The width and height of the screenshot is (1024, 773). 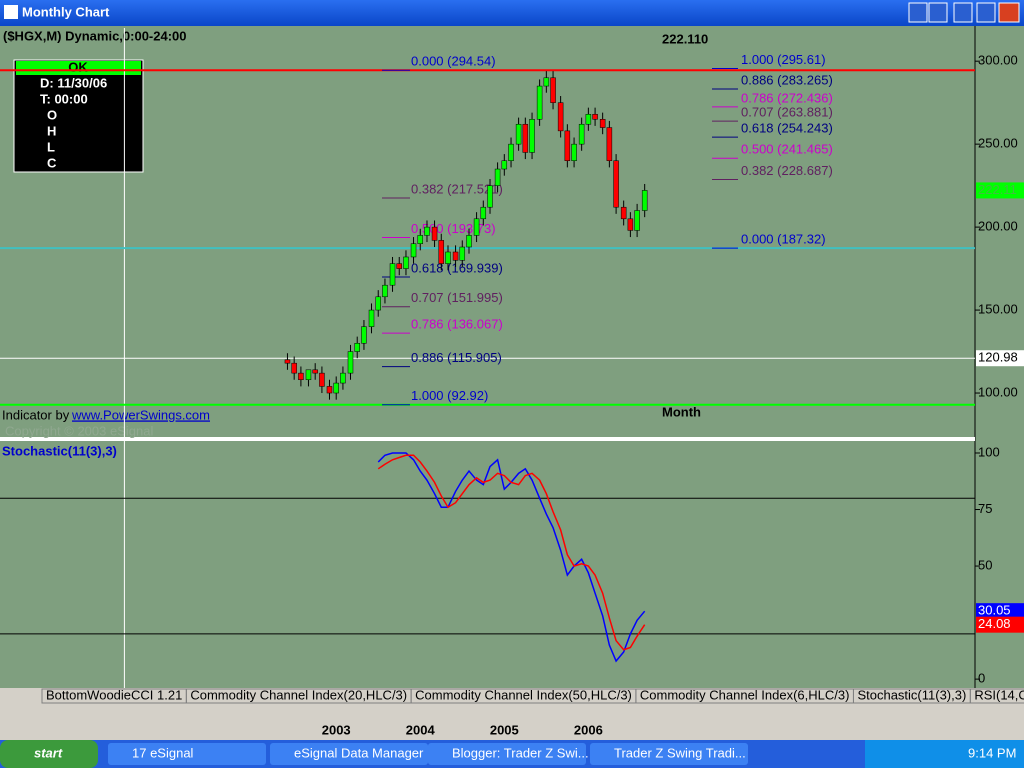 I want to click on tab-label: RSI(14,C), so click(x=999, y=694).